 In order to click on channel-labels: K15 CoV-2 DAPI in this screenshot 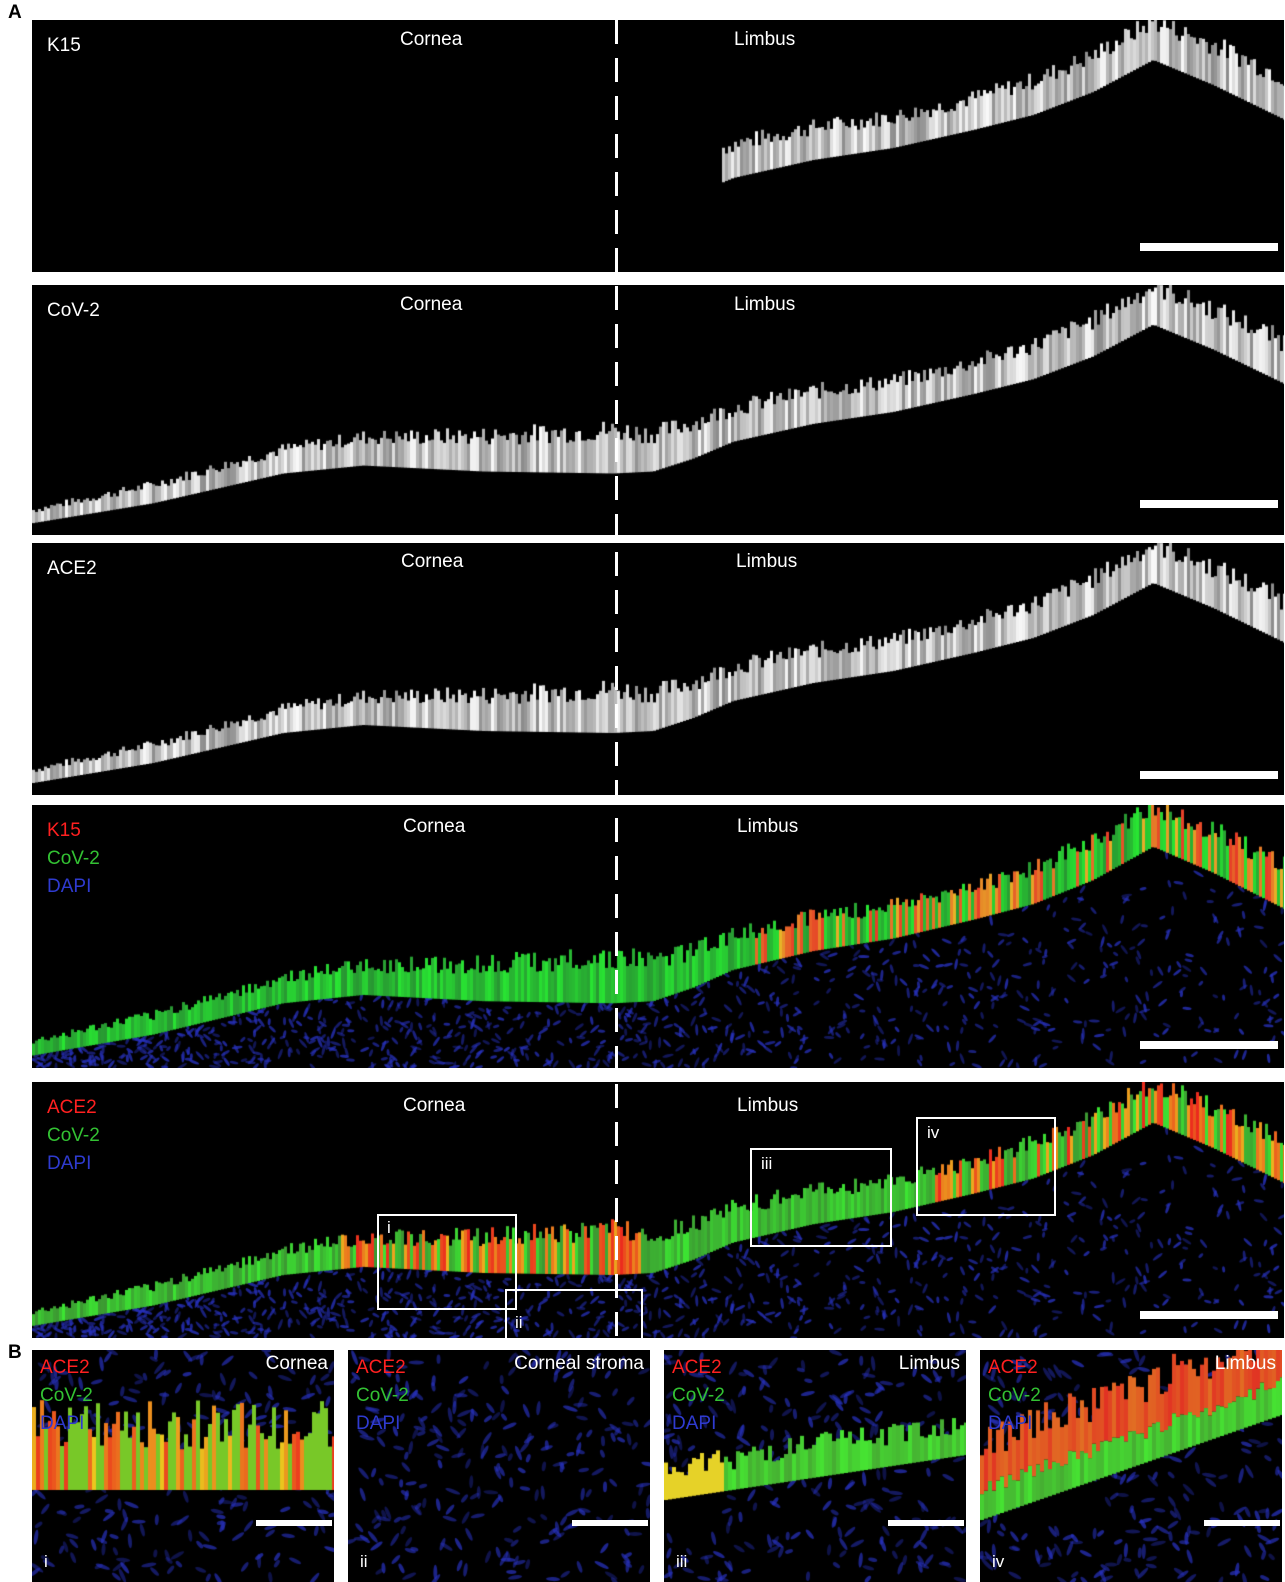, I will do `click(73, 859)`.